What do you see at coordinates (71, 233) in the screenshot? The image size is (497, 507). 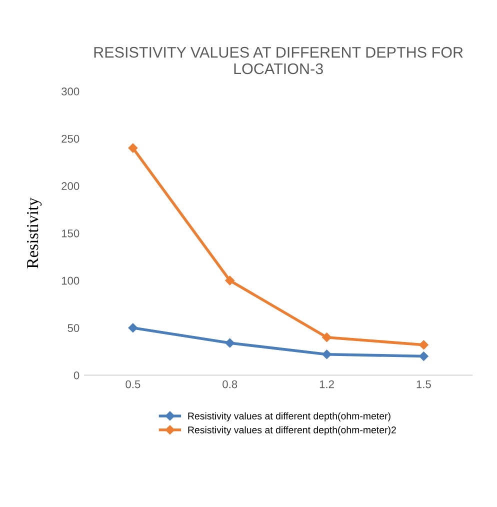 I see `y-tick-label: 150` at bounding box center [71, 233].